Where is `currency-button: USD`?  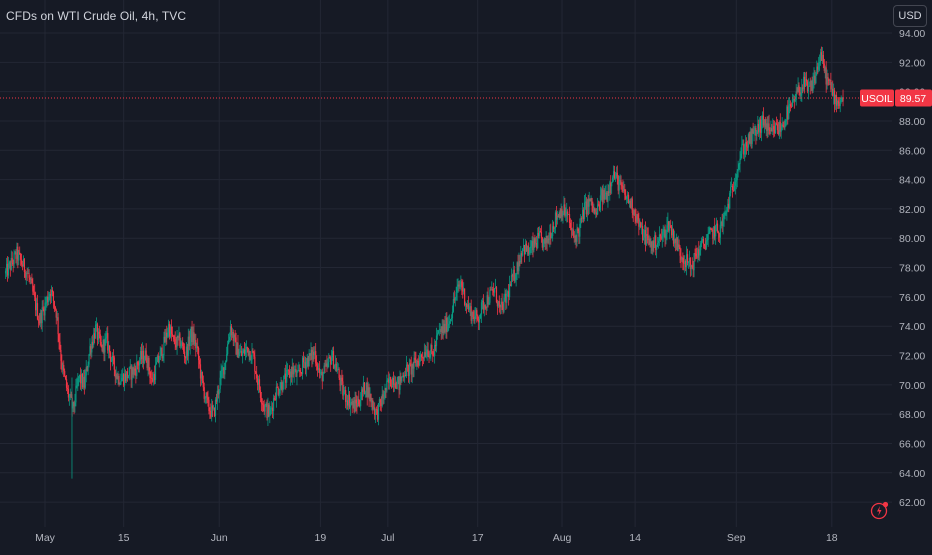 currency-button: USD is located at coordinates (910, 16).